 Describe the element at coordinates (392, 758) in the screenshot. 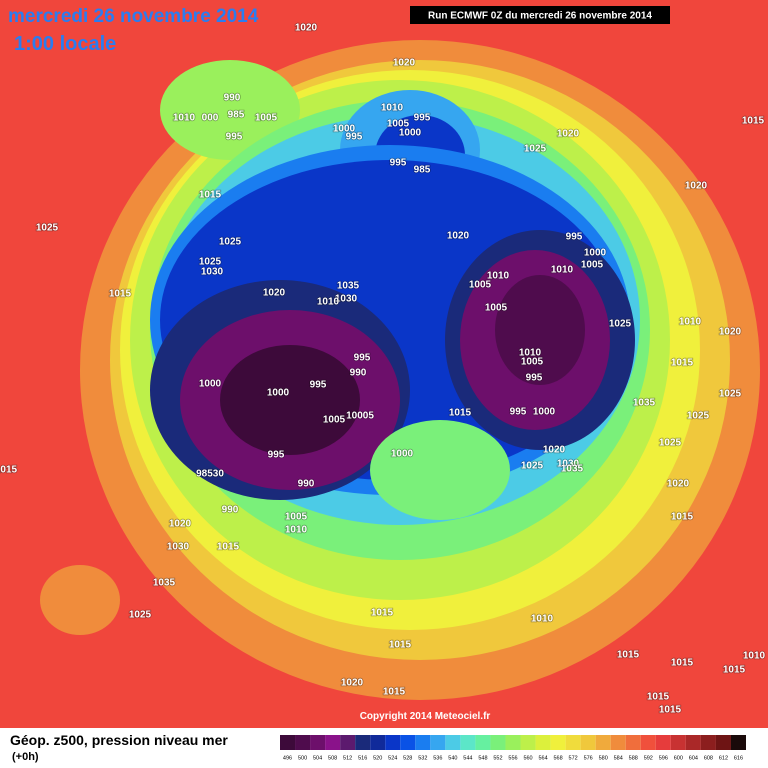

I see `legend-label: 524` at that location.